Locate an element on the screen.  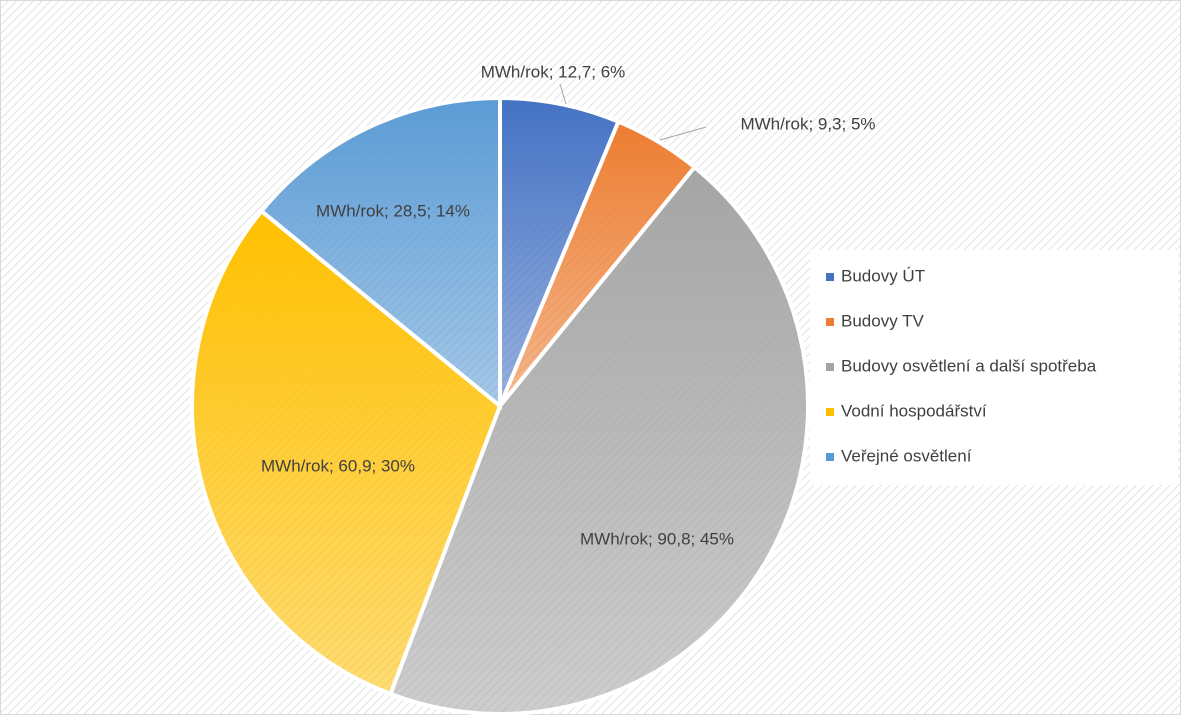
data-label: MWh/rok; 28,5; 14% is located at coordinates (393, 210).